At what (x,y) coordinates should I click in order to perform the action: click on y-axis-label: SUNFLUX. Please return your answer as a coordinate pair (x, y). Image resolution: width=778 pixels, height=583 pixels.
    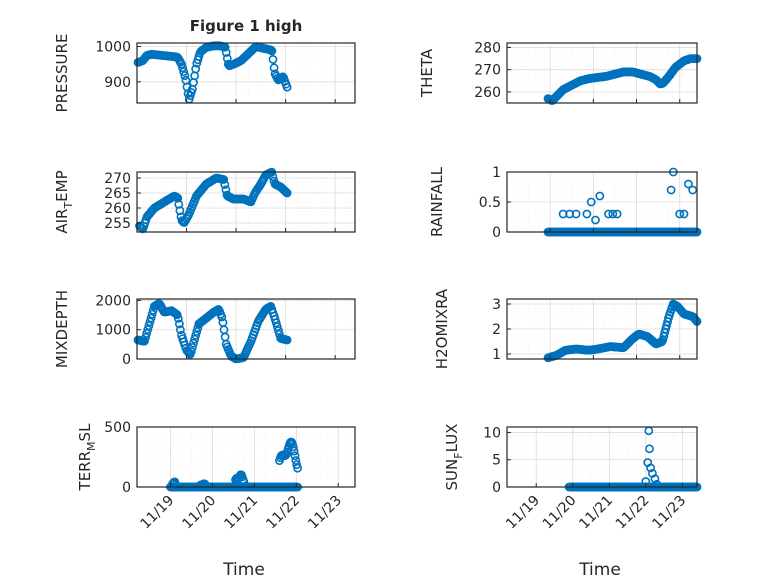
    Looking at the image, I should click on (454, 457).